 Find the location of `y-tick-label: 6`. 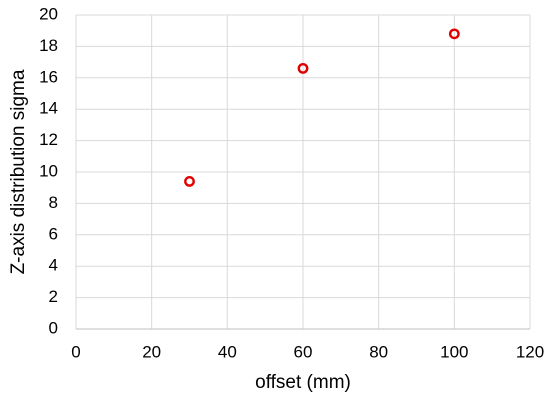

y-tick-label: 6 is located at coordinates (53, 233).